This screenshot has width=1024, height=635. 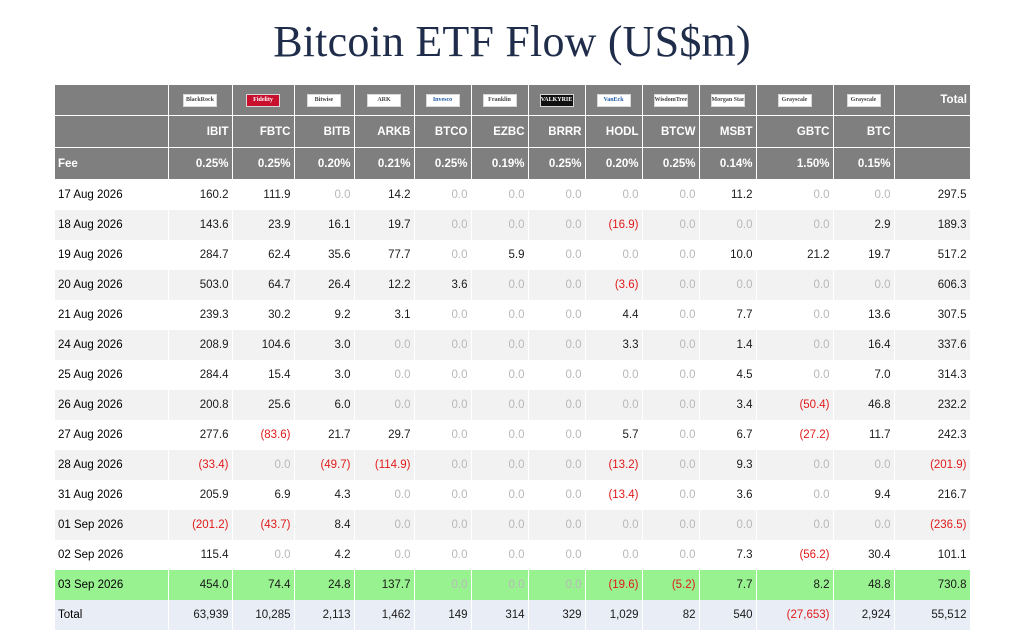 What do you see at coordinates (614, 131) in the screenshot?
I see `ticker-header: HODL` at bounding box center [614, 131].